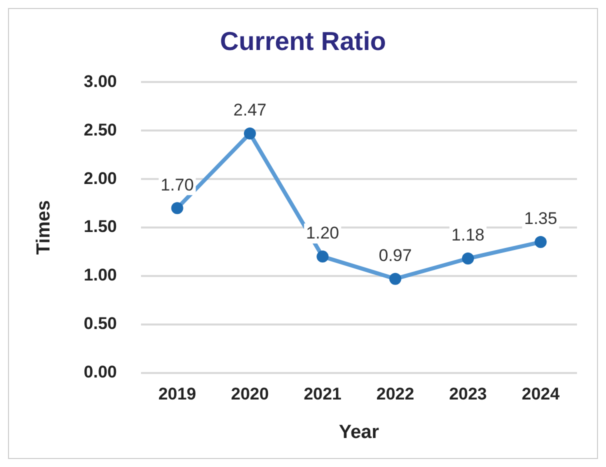 This screenshot has width=606, height=467. I want to click on x-tick-label: 2020, so click(250, 394).